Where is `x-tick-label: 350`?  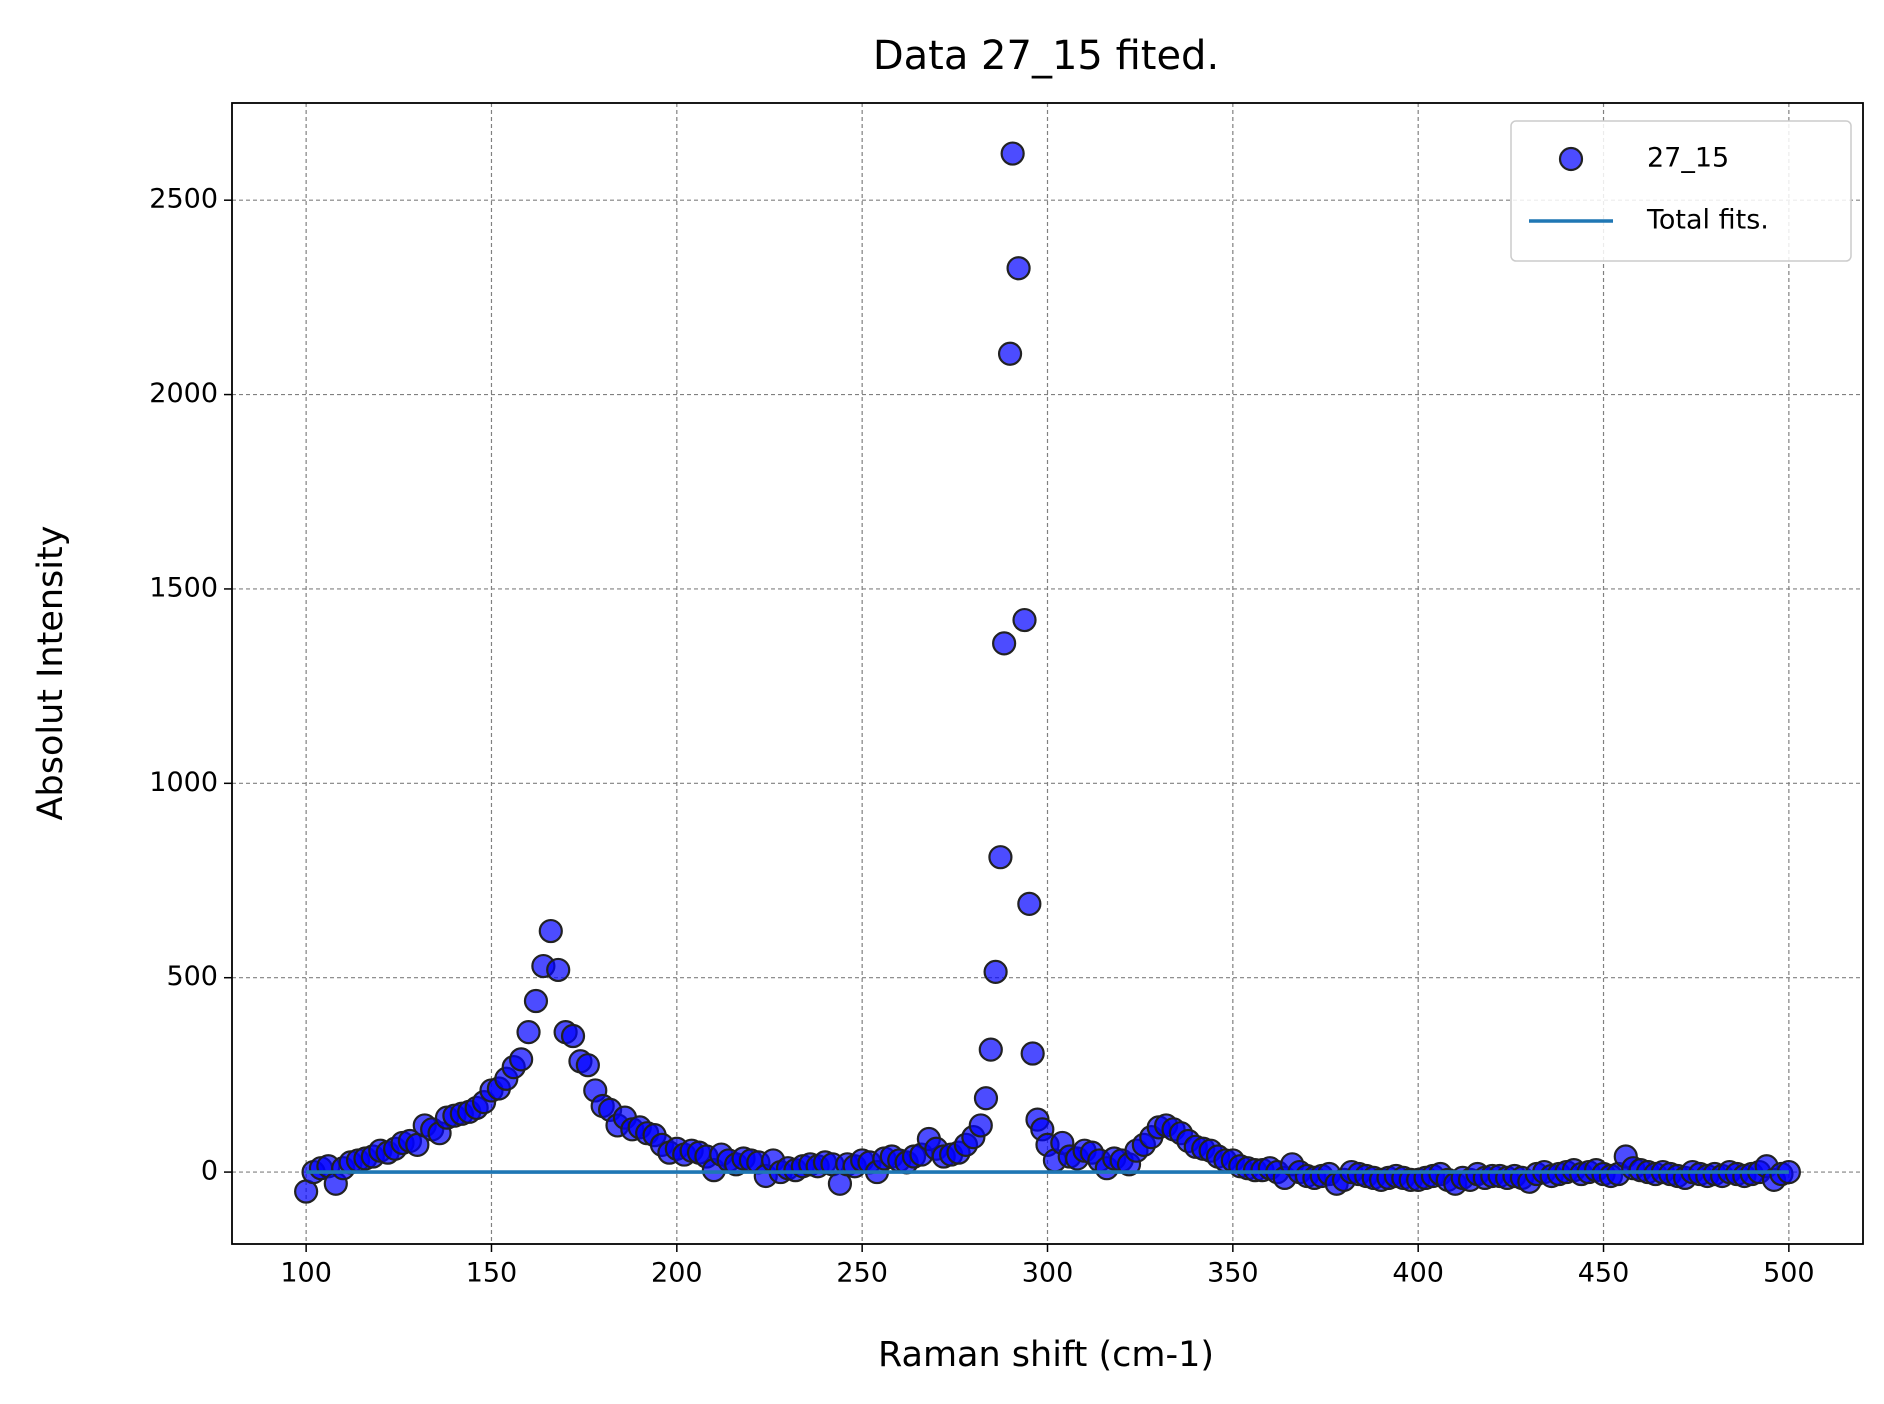 x-tick-label: 350 is located at coordinates (1233, 1273).